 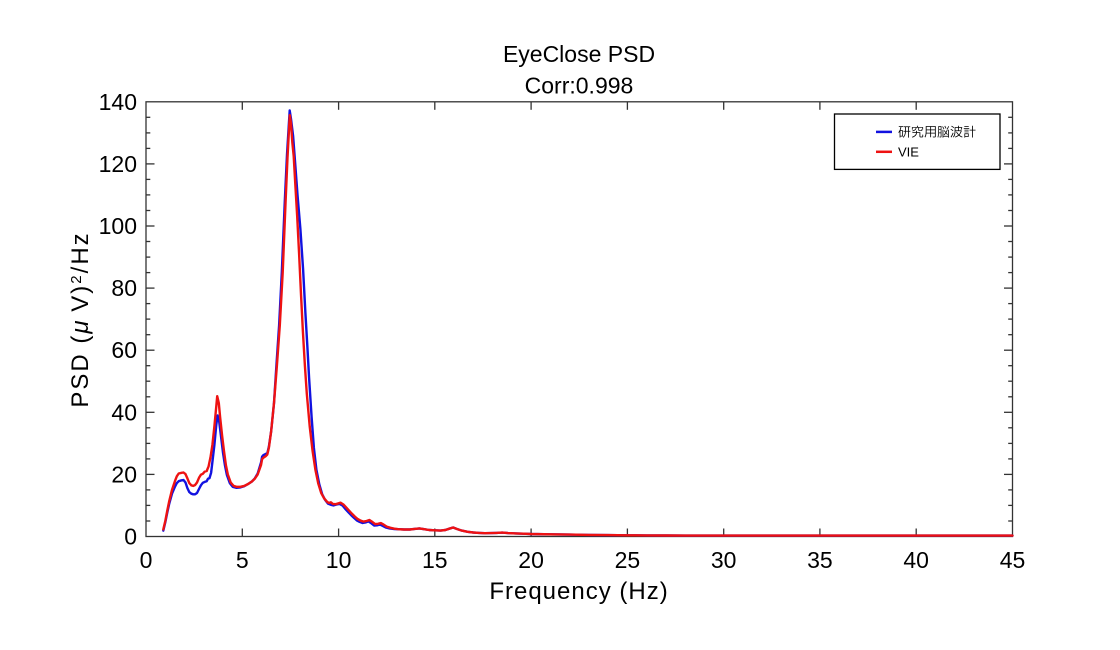 What do you see at coordinates (579, 86) in the screenshot?
I see `svg-text: Corr:0.998` at bounding box center [579, 86].